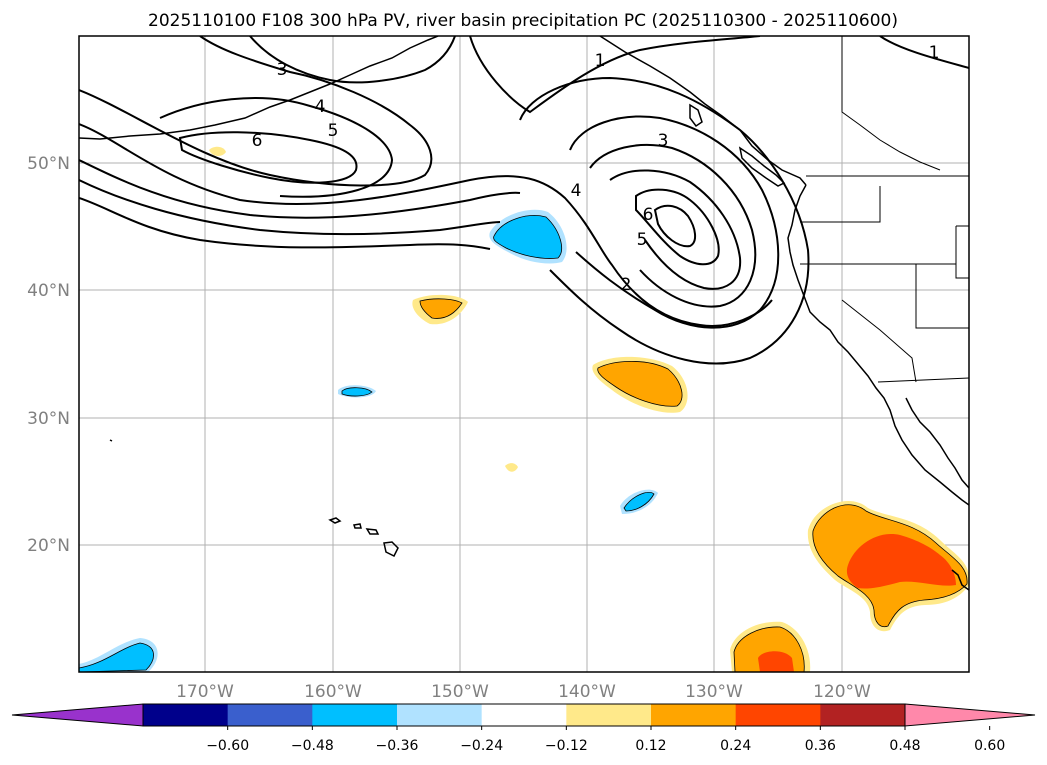 This screenshot has width=1047, height=765. Describe the element at coordinates (735, 746) in the screenshot. I see `colorbar-tick-label: 0.24` at that location.